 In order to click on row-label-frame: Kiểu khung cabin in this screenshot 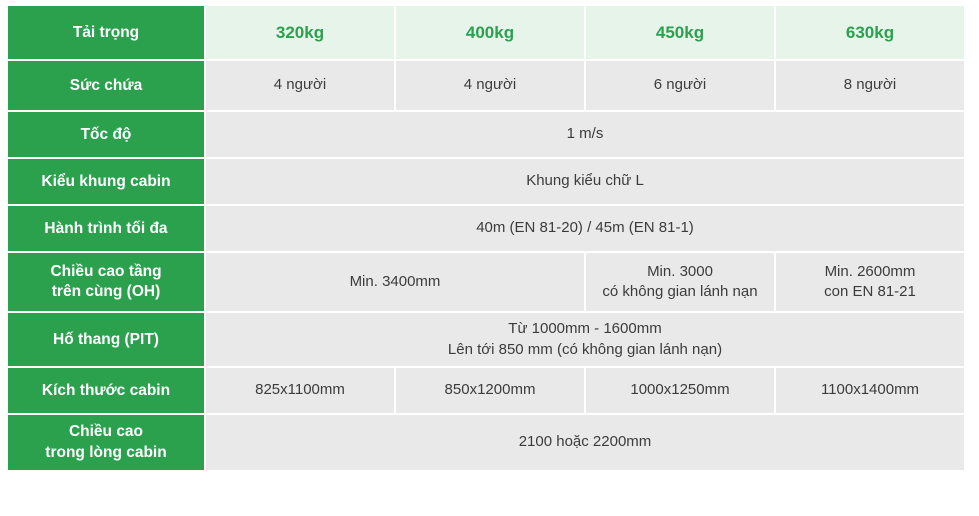, I will do `click(106, 181)`.